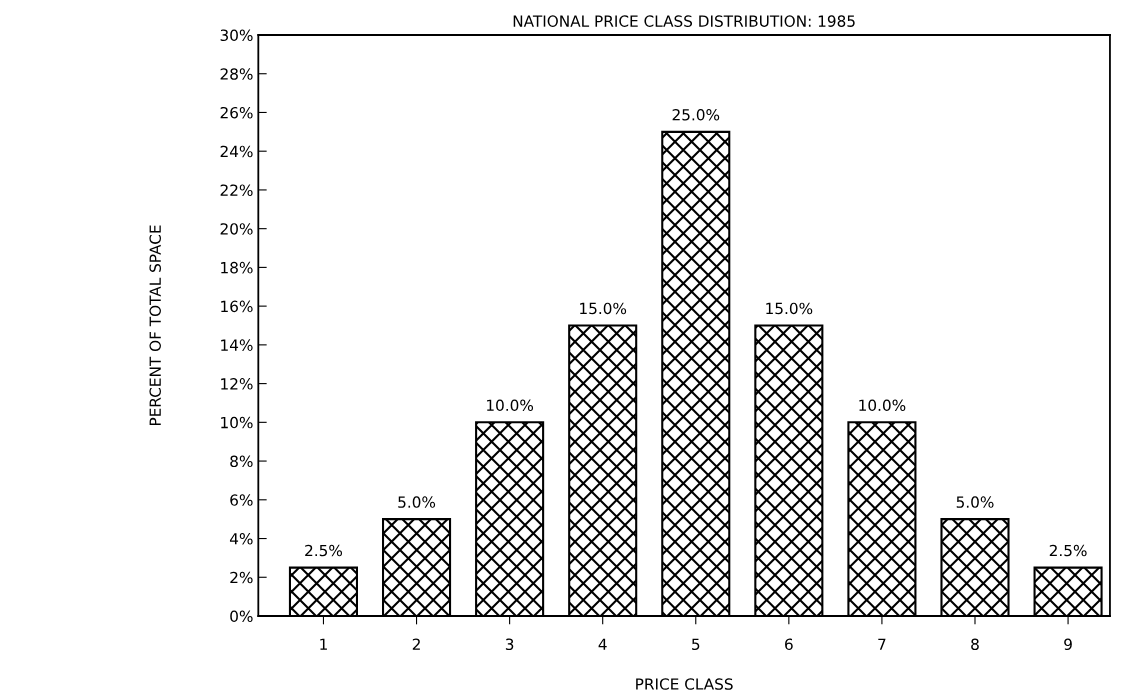 The image size is (1128, 700). What do you see at coordinates (602, 644) in the screenshot?
I see `x-tick-label: 4` at bounding box center [602, 644].